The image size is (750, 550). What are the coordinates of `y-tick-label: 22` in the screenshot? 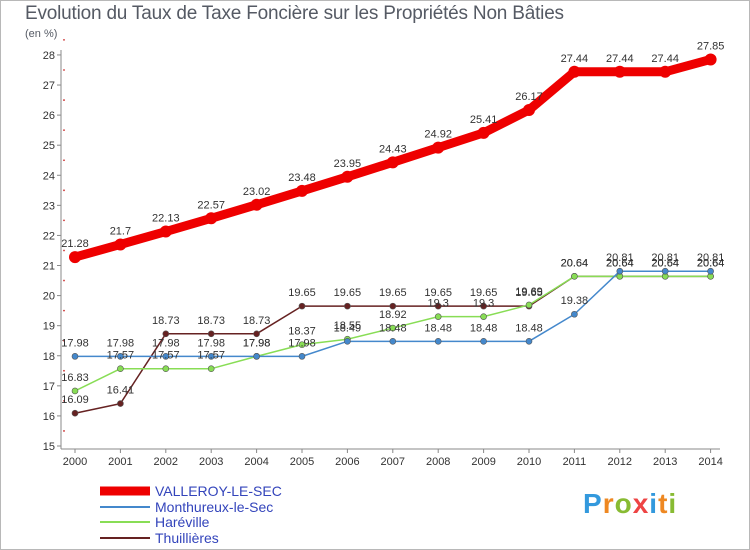 It's located at (49, 236).